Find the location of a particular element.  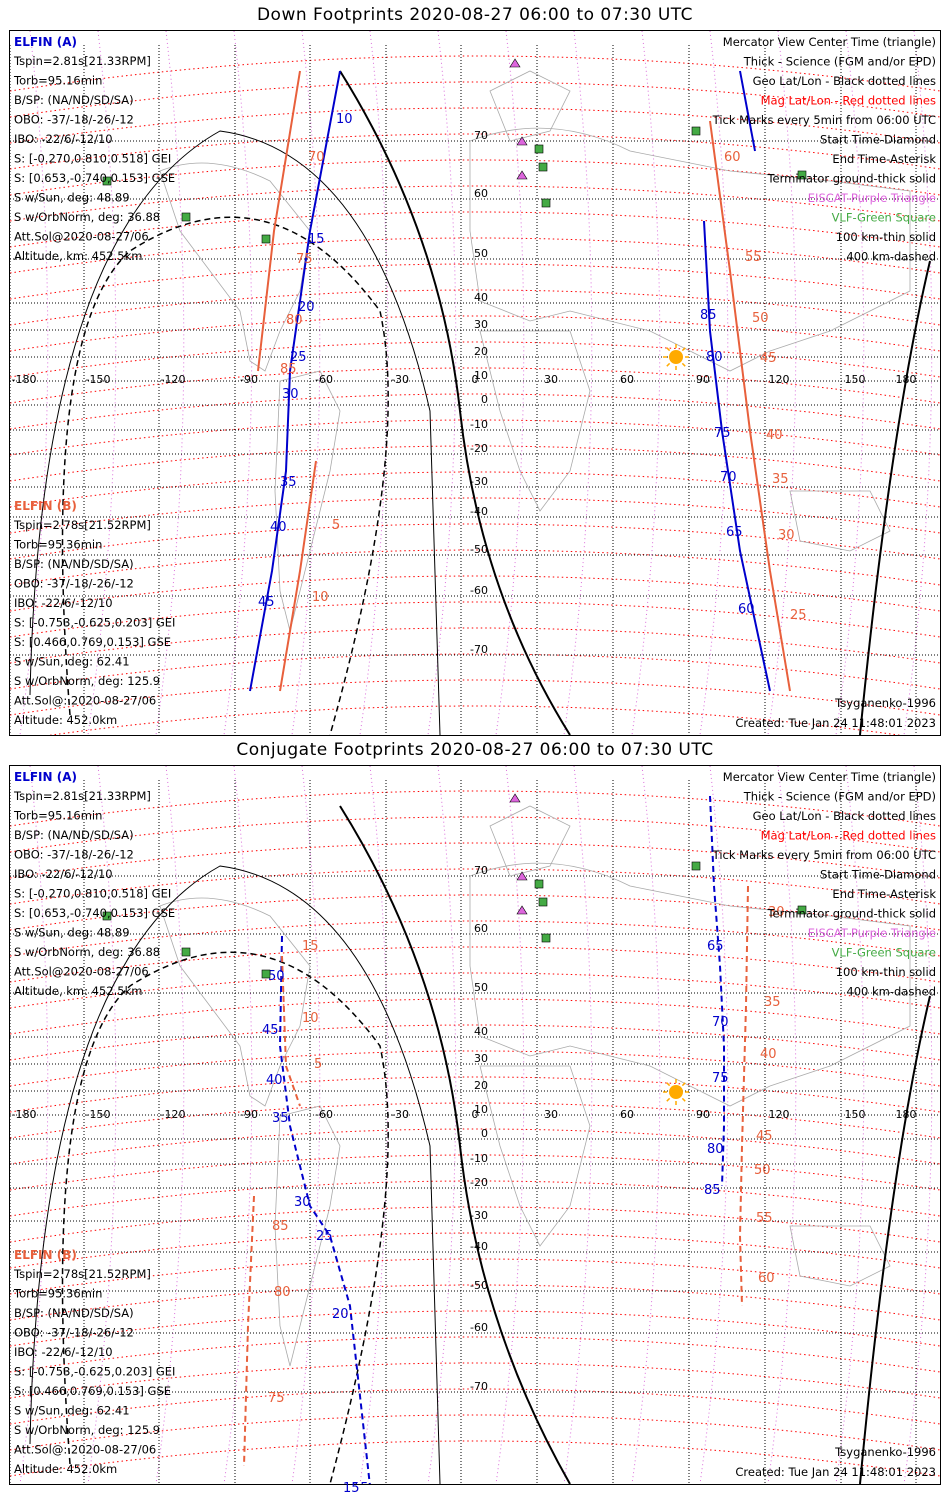

created-label: Created: Tue Jan 24 11:48:01 2023 is located at coordinates (835, 1472).